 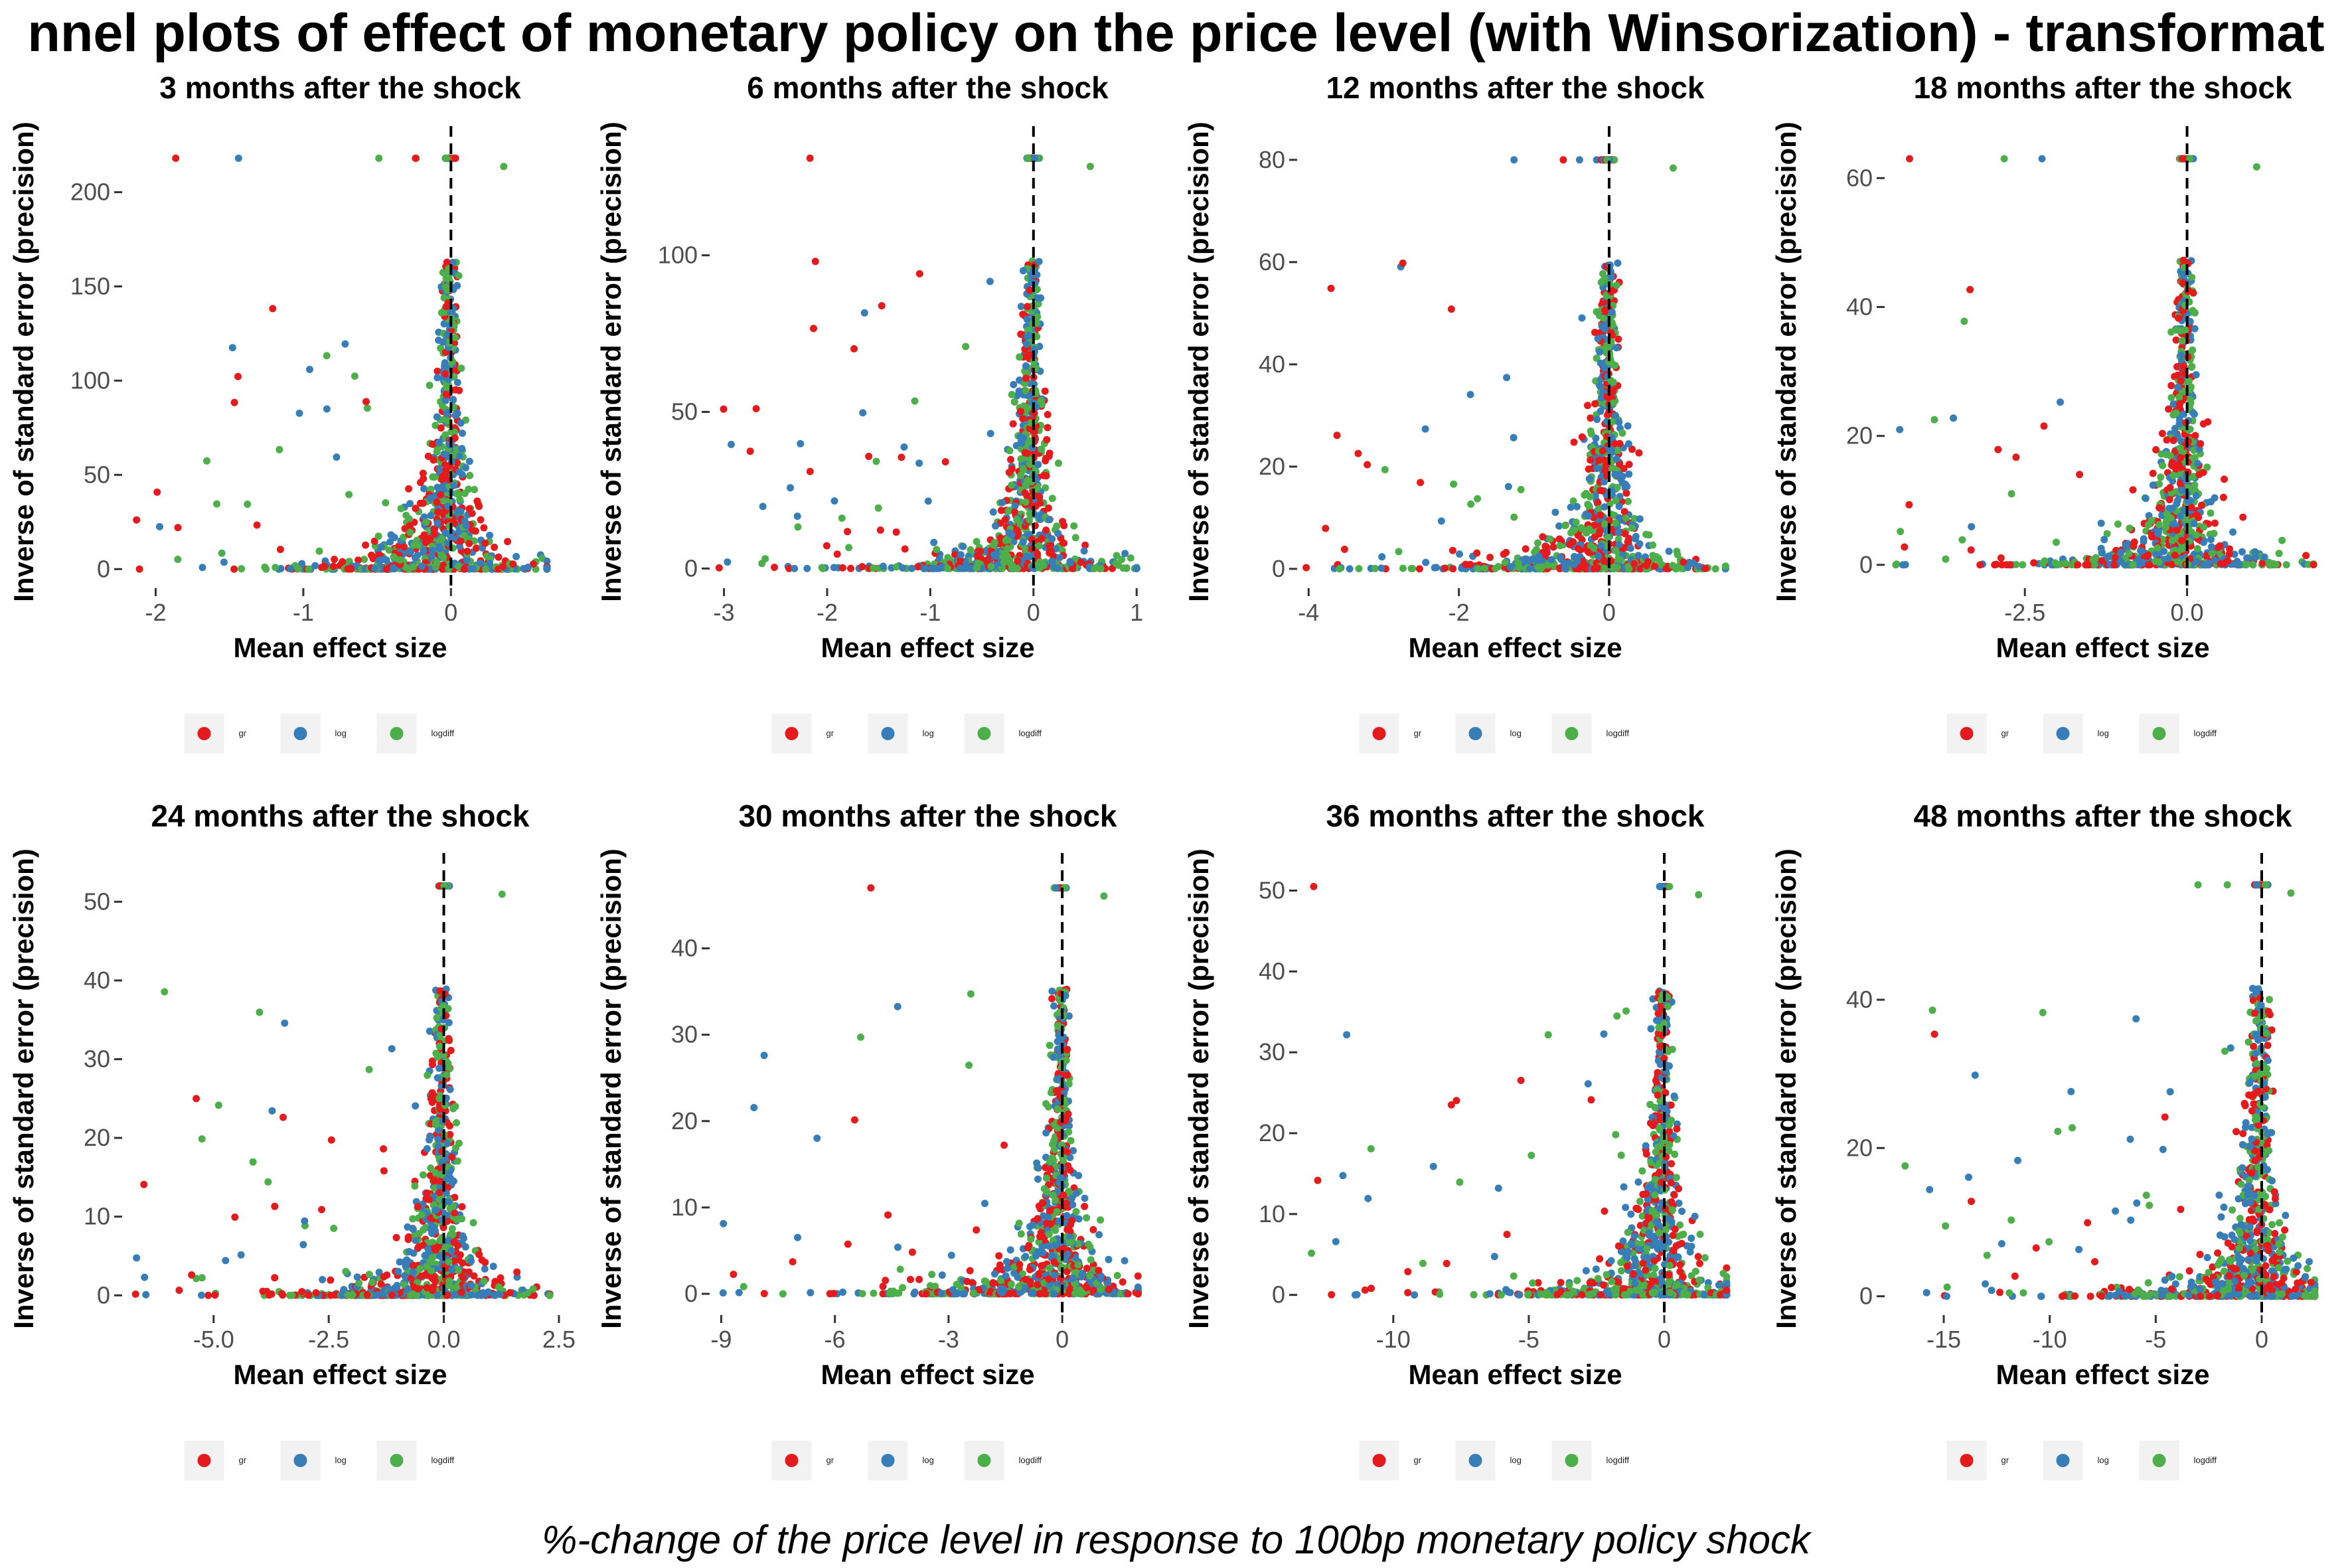 What do you see at coordinates (2102, 88) in the screenshot?
I see `panel-title: 18 months after the shock` at bounding box center [2102, 88].